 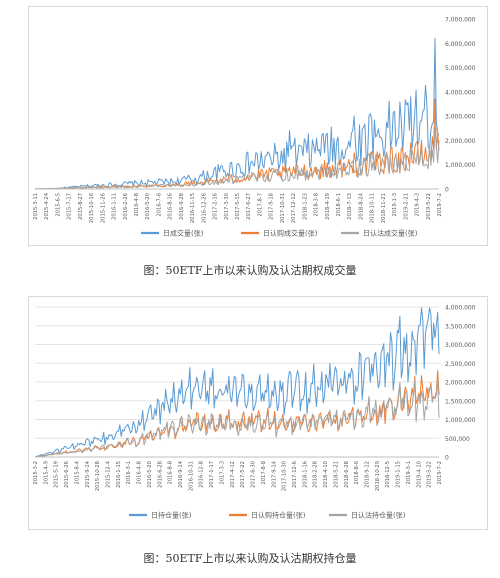 I want to click on x-tick-label: 2018-2-28, so click(x=316, y=474).